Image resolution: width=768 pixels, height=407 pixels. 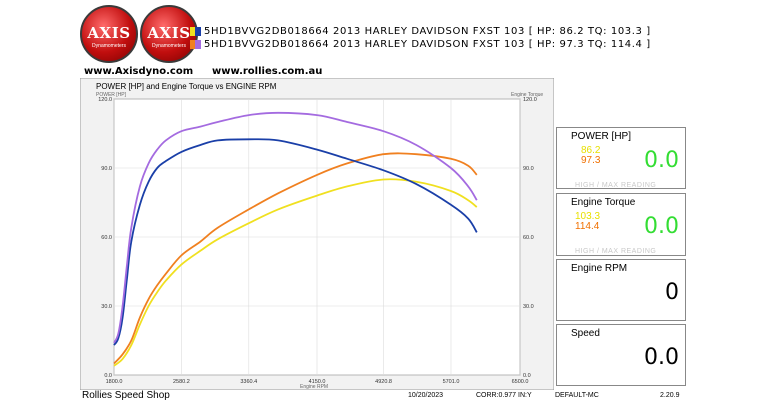 What do you see at coordinates (603, 202) in the screenshot?
I see `torque-panel-title: Engine Torque` at bounding box center [603, 202].